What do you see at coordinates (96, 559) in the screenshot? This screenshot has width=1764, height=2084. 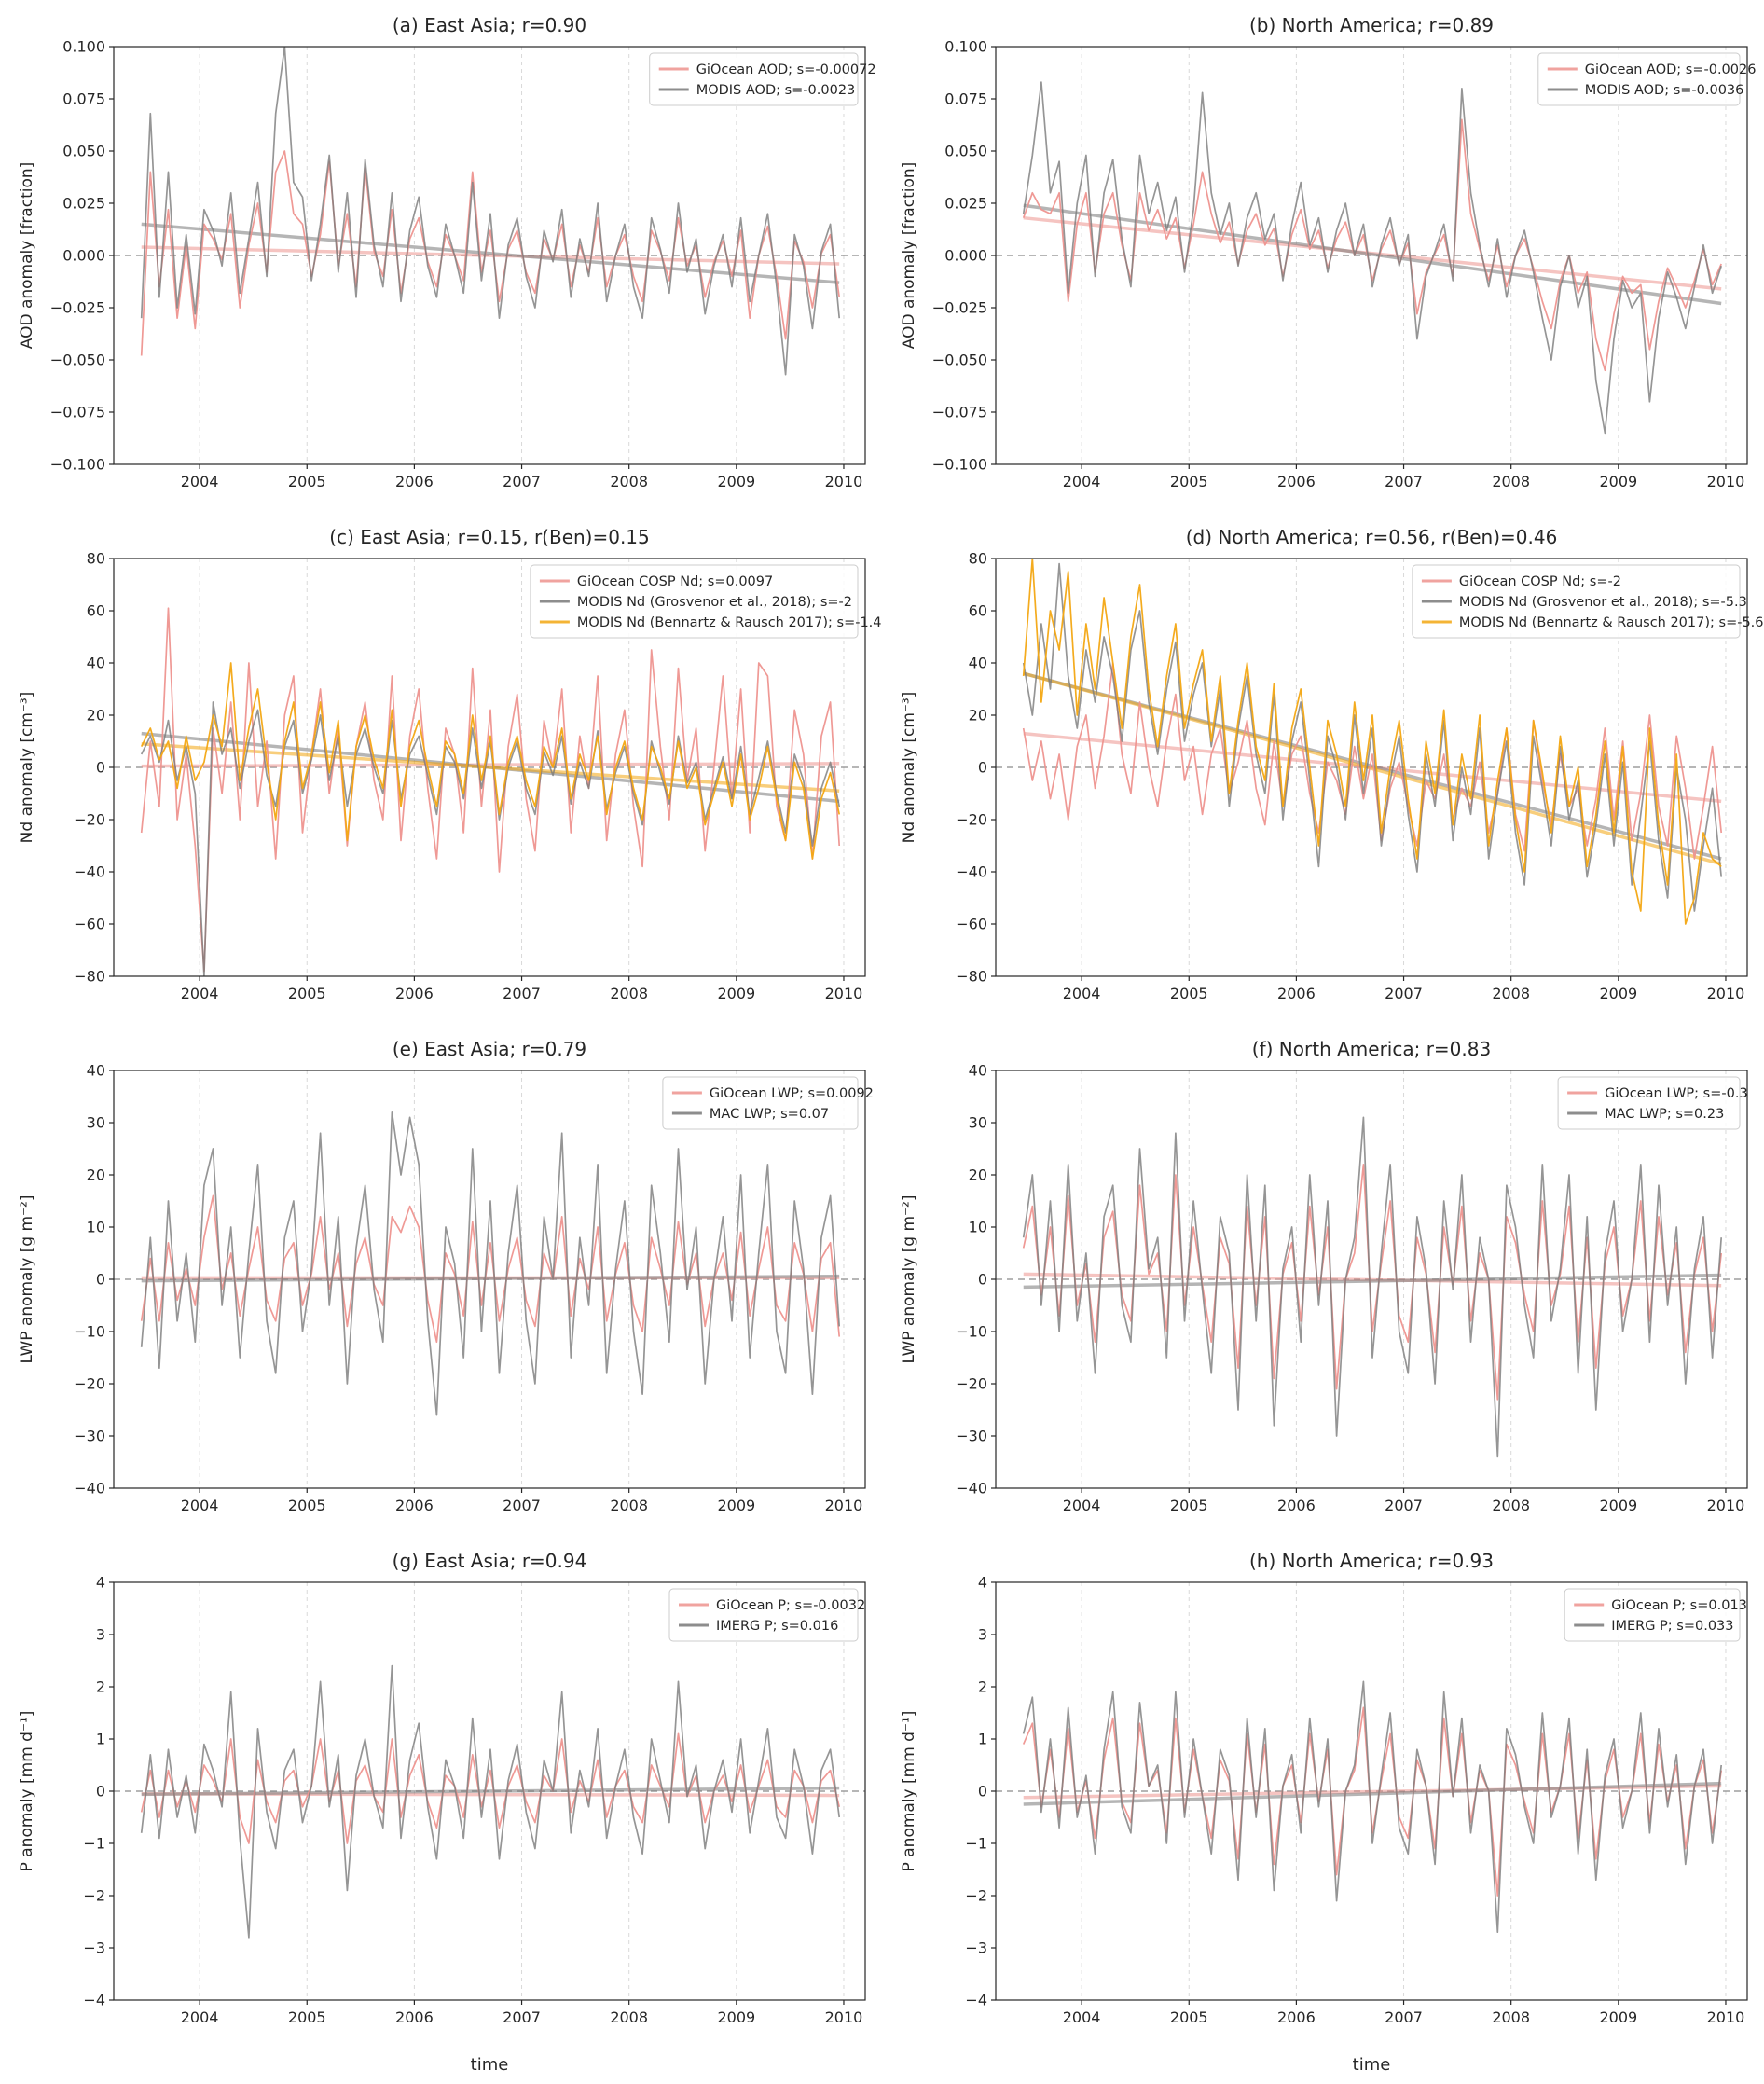 I see `y-tick-label: 80` at bounding box center [96, 559].